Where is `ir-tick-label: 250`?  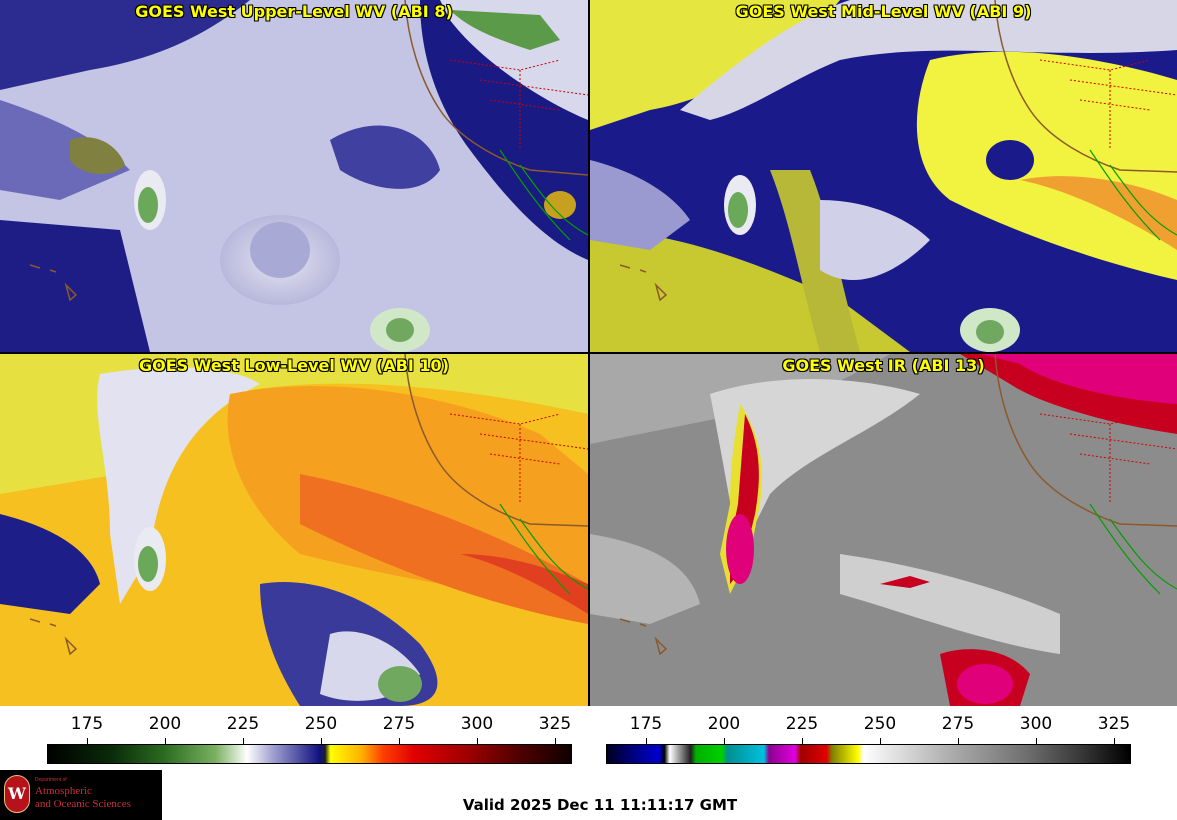
ir-tick-label: 250 is located at coordinates (880, 724).